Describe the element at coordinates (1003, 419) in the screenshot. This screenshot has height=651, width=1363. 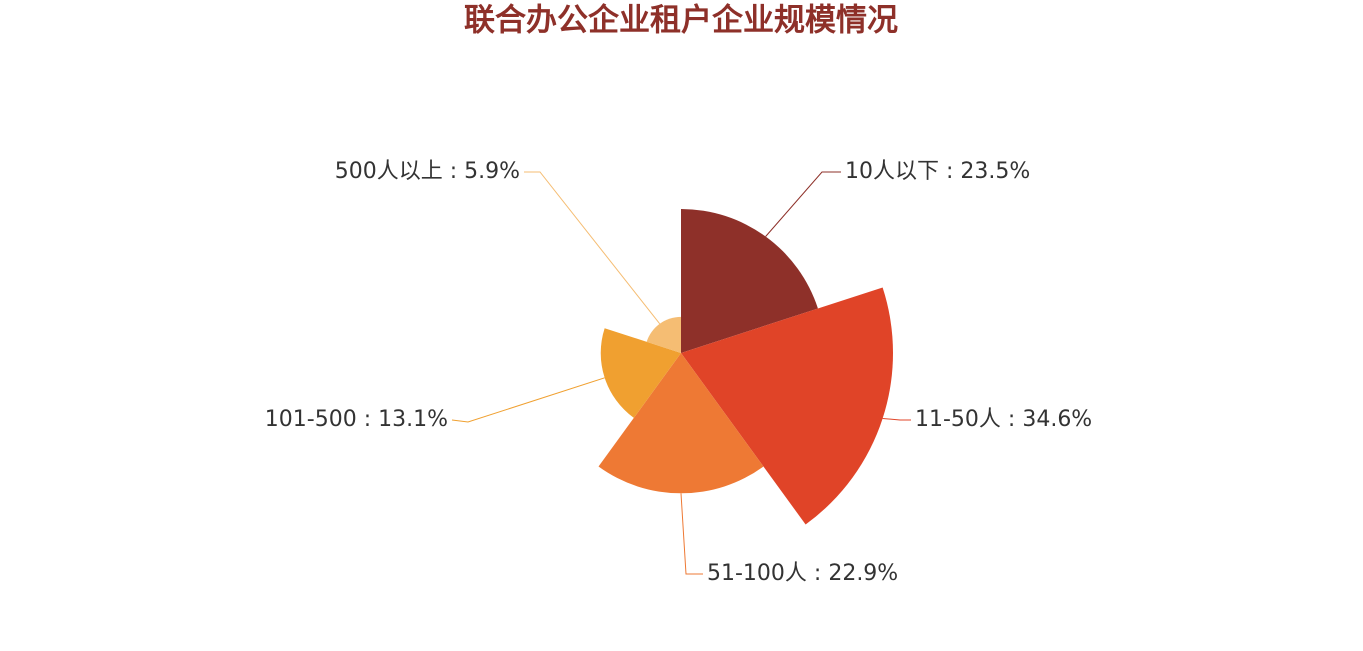
I see `data-label: 11-50人 : 34.6%` at that location.